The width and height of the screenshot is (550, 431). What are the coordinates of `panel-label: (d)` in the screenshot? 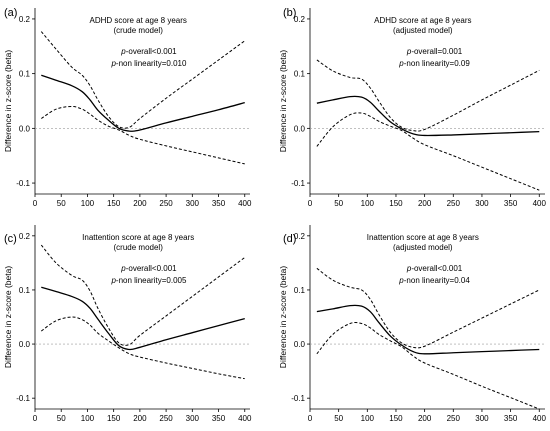 It's located at (289, 239).